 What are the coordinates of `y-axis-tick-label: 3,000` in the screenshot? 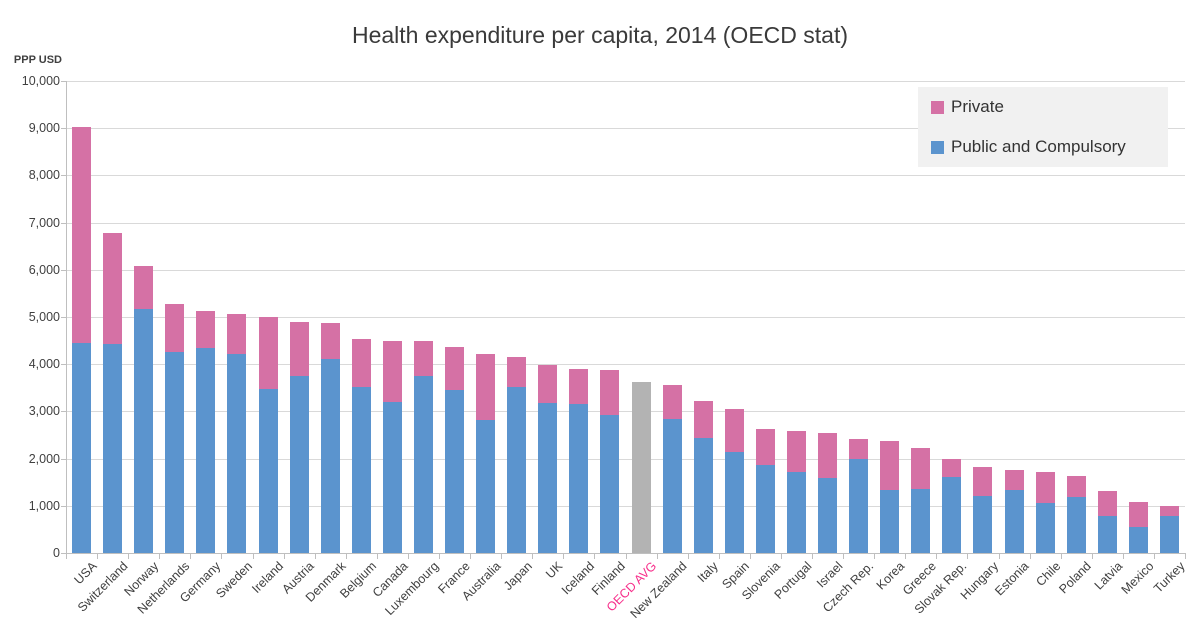 It's located at (44, 411).